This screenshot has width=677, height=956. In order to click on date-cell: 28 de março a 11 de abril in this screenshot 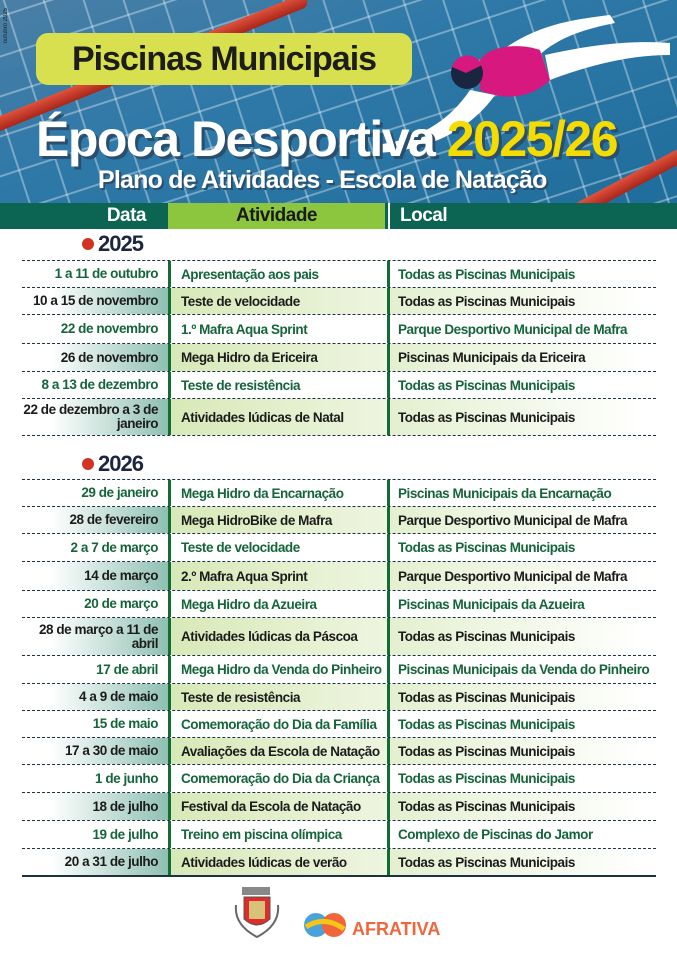, I will do `click(95, 636)`.